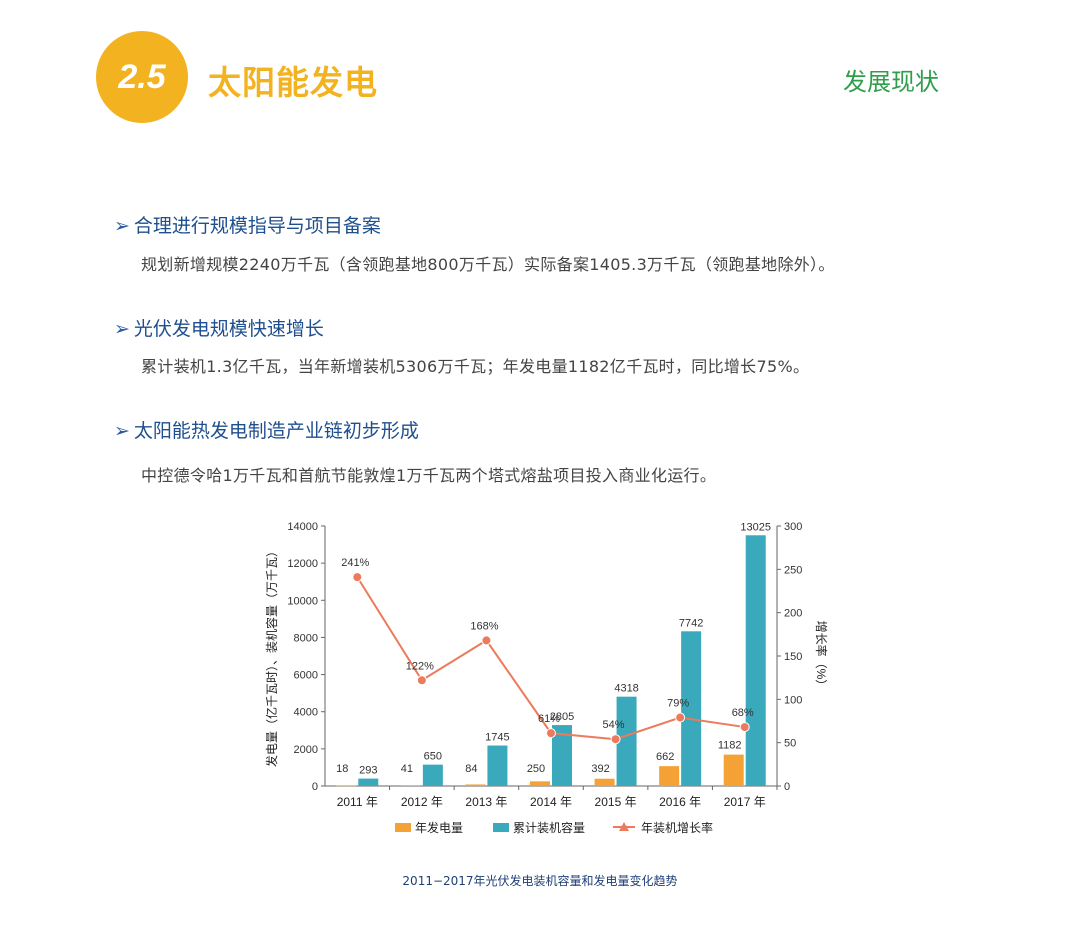 The width and height of the screenshot is (1080, 945). What do you see at coordinates (678, 704) in the screenshot?
I see `data-label-growth-rate: 79%` at bounding box center [678, 704].